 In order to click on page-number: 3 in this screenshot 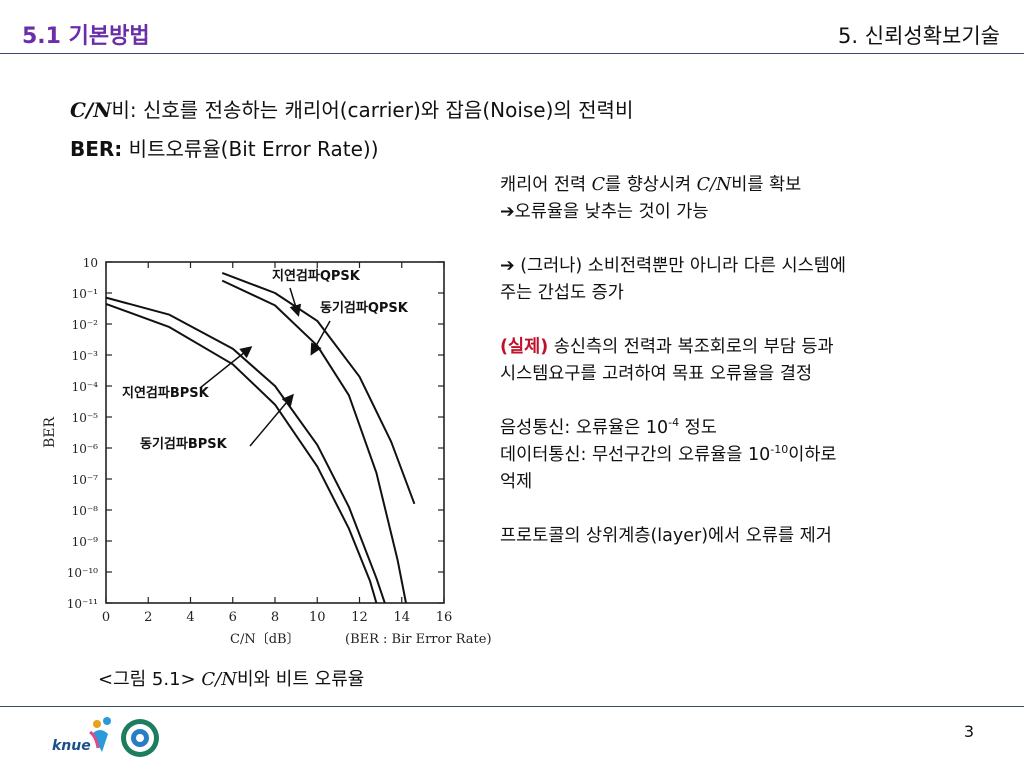, I will do `click(968, 731)`.